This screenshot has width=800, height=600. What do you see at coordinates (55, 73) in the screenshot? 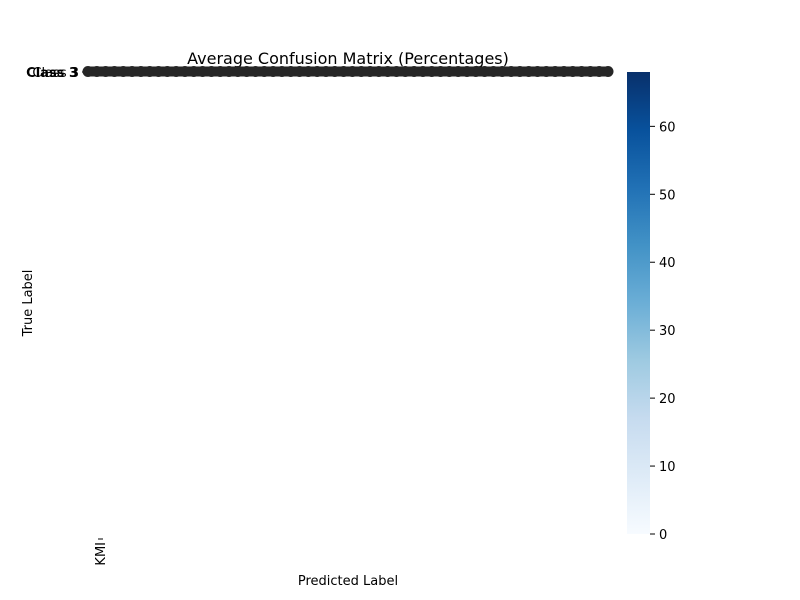
I see `row-label-overlap: Class 3` at bounding box center [55, 73].